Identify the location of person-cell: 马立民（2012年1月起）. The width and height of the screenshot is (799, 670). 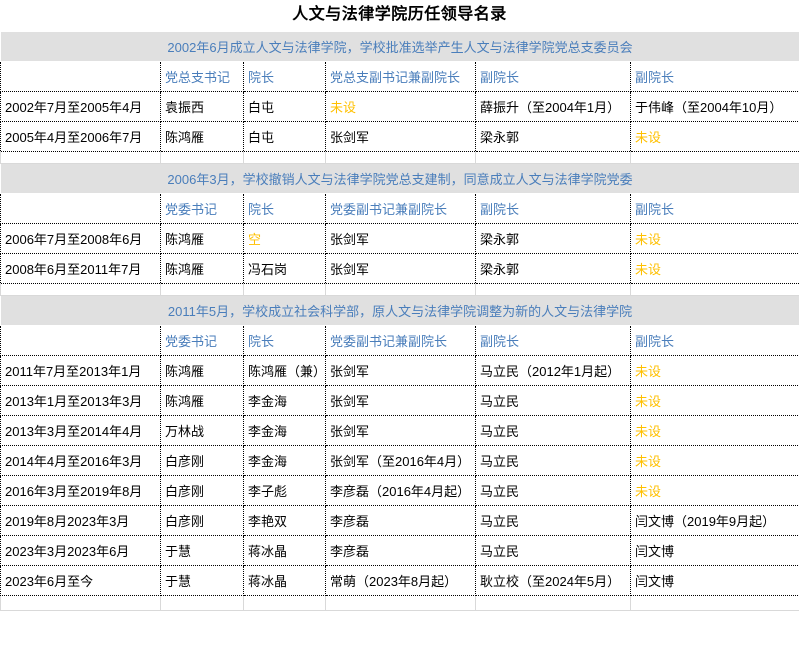
(553, 371).